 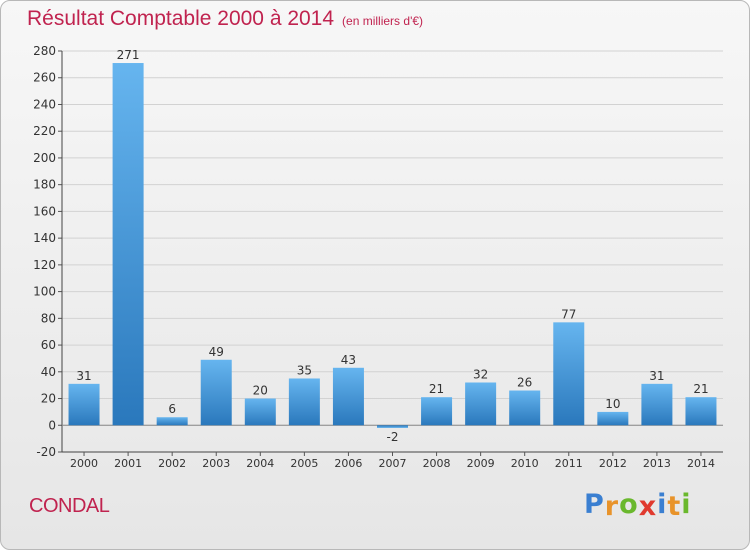 What do you see at coordinates (612, 506) in the screenshot?
I see `logo-letter: r` at bounding box center [612, 506].